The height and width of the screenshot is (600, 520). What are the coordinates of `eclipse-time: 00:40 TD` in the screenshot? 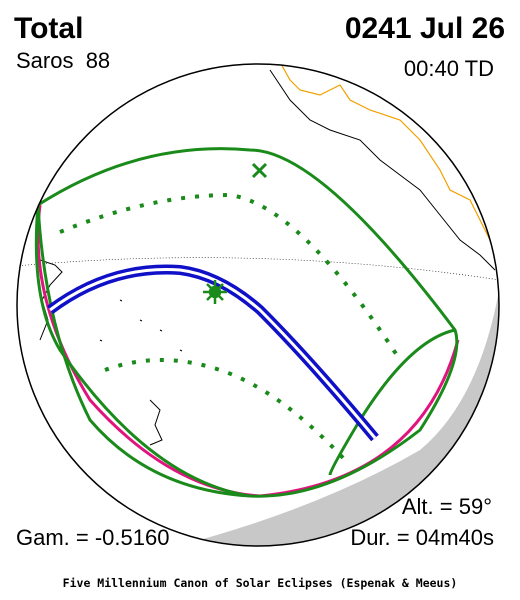 It's located at (449, 68).